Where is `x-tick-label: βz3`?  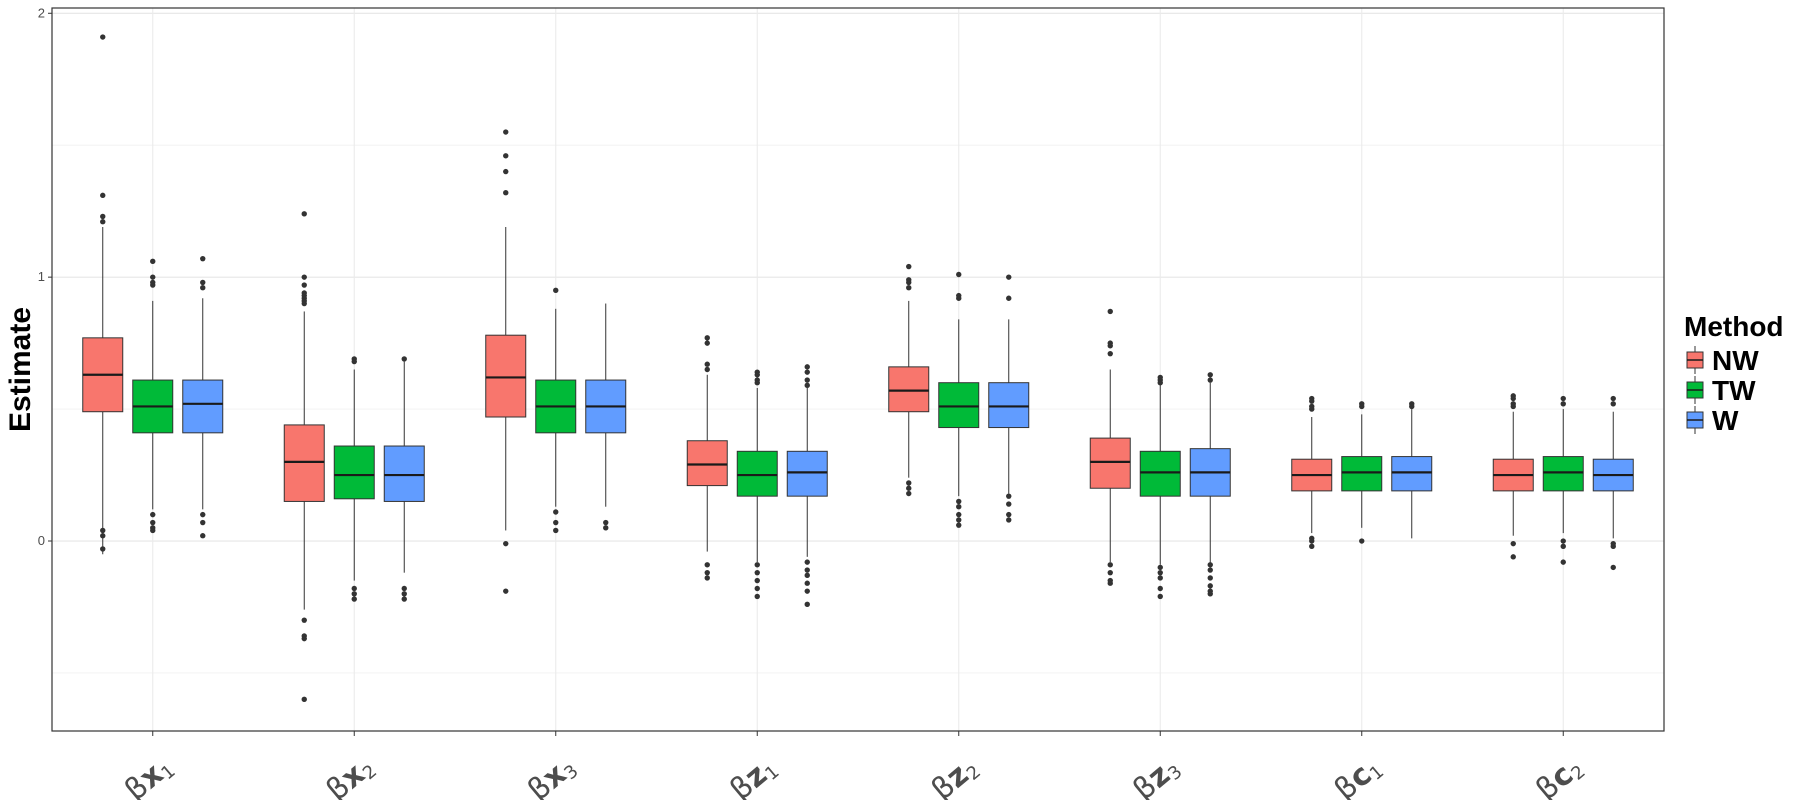
x-tick-label: βz3 is located at coordinates (1156, 775).